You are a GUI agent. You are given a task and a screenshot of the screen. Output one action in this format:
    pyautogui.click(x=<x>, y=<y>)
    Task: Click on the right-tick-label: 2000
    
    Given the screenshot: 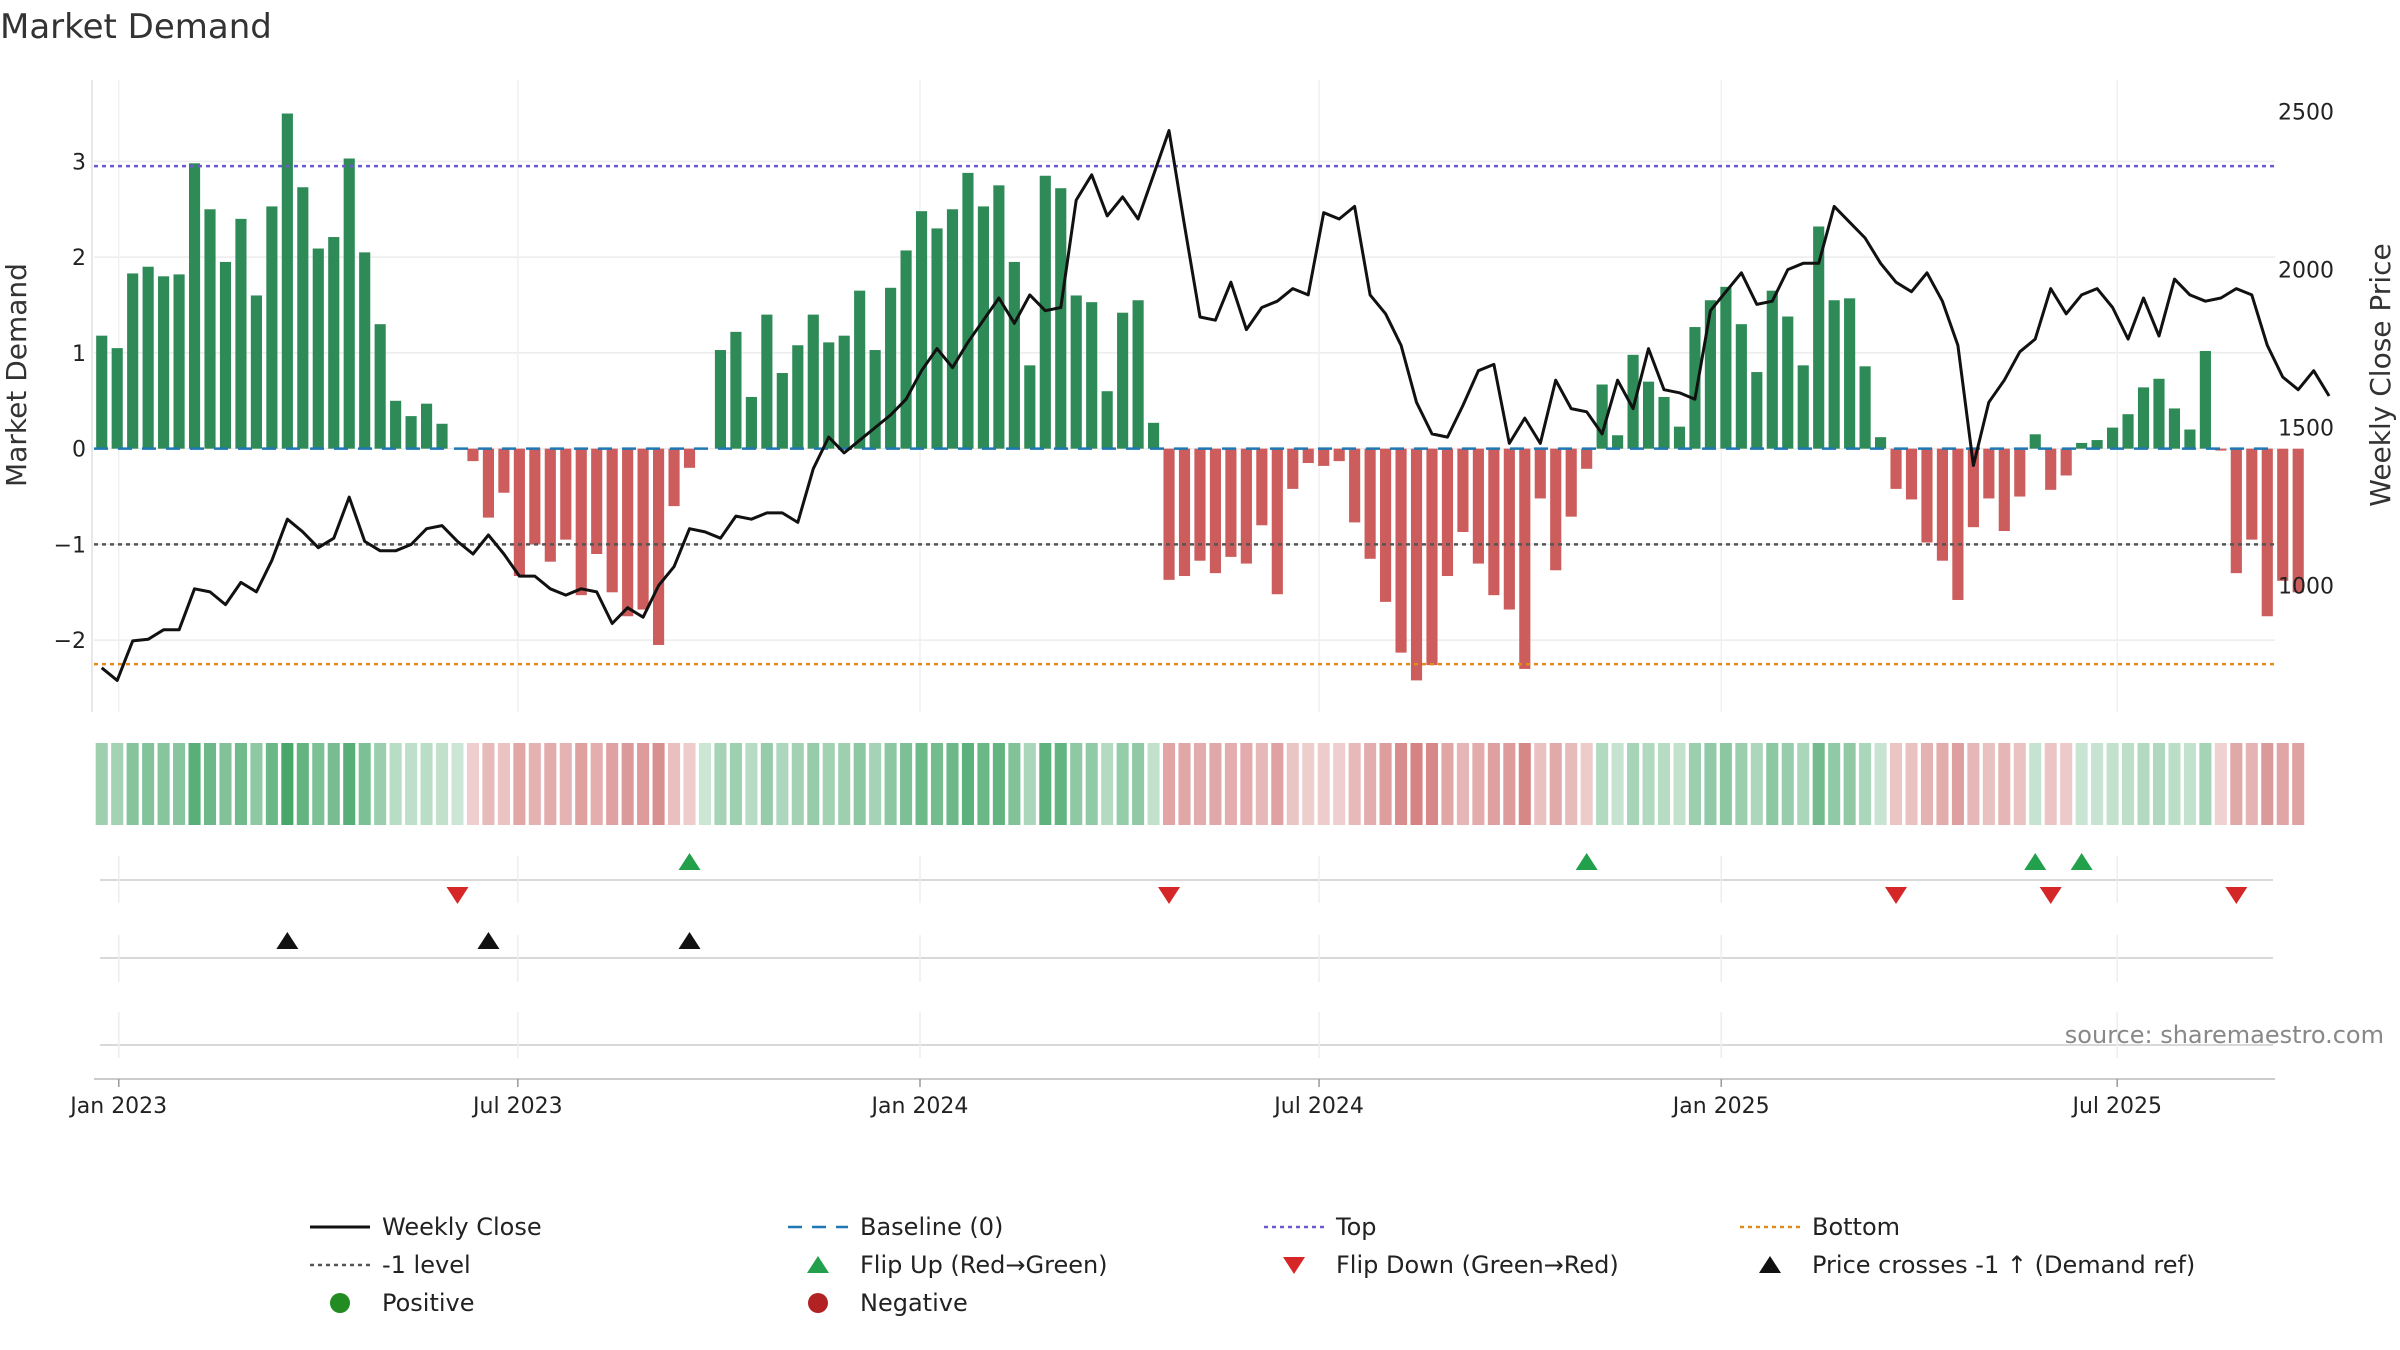 What is the action you would take?
    pyautogui.click(x=2306, y=271)
    